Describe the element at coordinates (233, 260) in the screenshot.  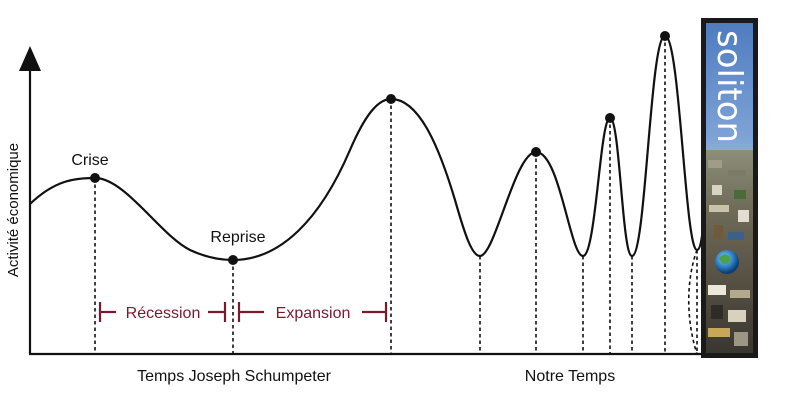
I see `point-recovery` at that location.